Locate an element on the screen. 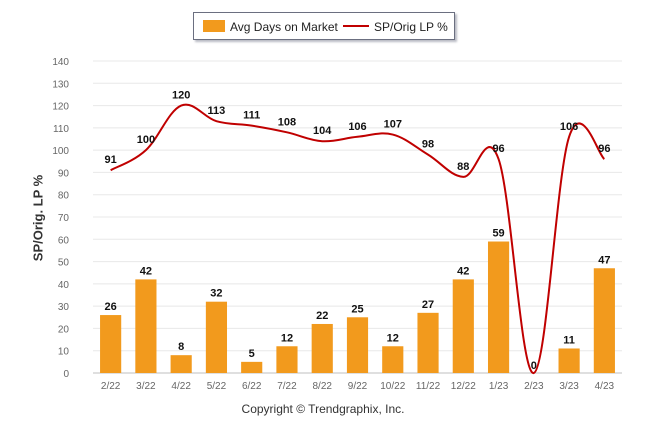 The width and height of the screenshot is (646, 434). x-tick-label: 6/22 is located at coordinates (252, 386).